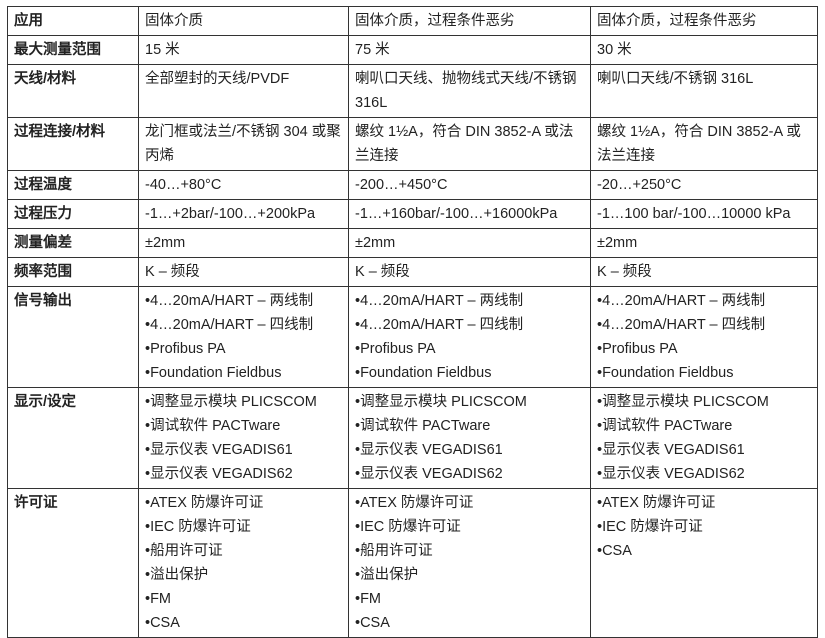 This screenshot has height=638, width=825. I want to click on table-cell: 喇叭口天线/不锈钢 316L, so click(704, 91).